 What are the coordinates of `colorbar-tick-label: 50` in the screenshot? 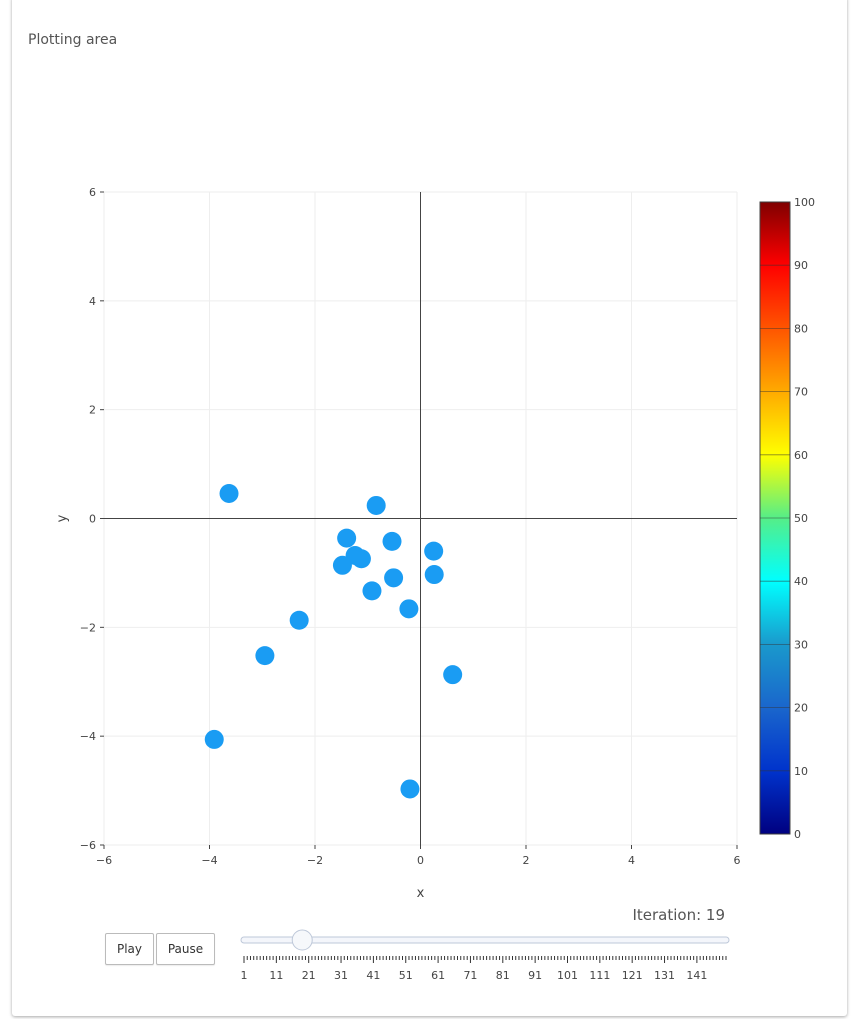 It's located at (801, 518).